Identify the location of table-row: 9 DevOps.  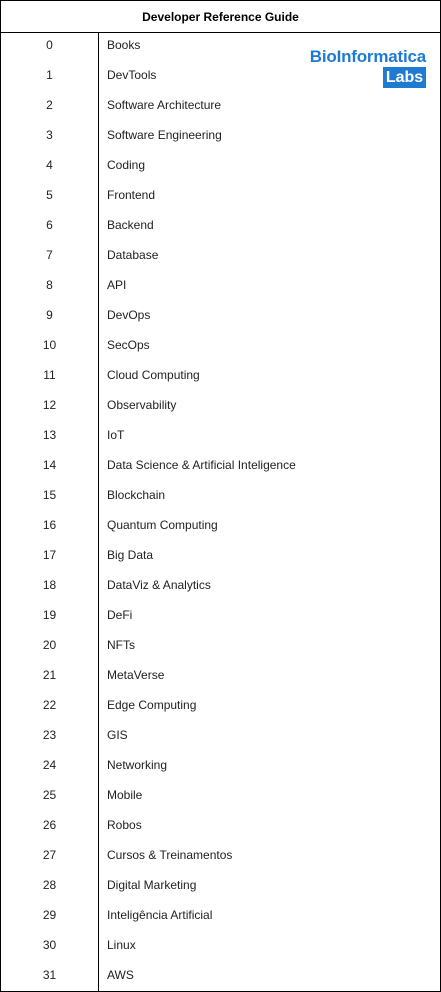
(220, 315).